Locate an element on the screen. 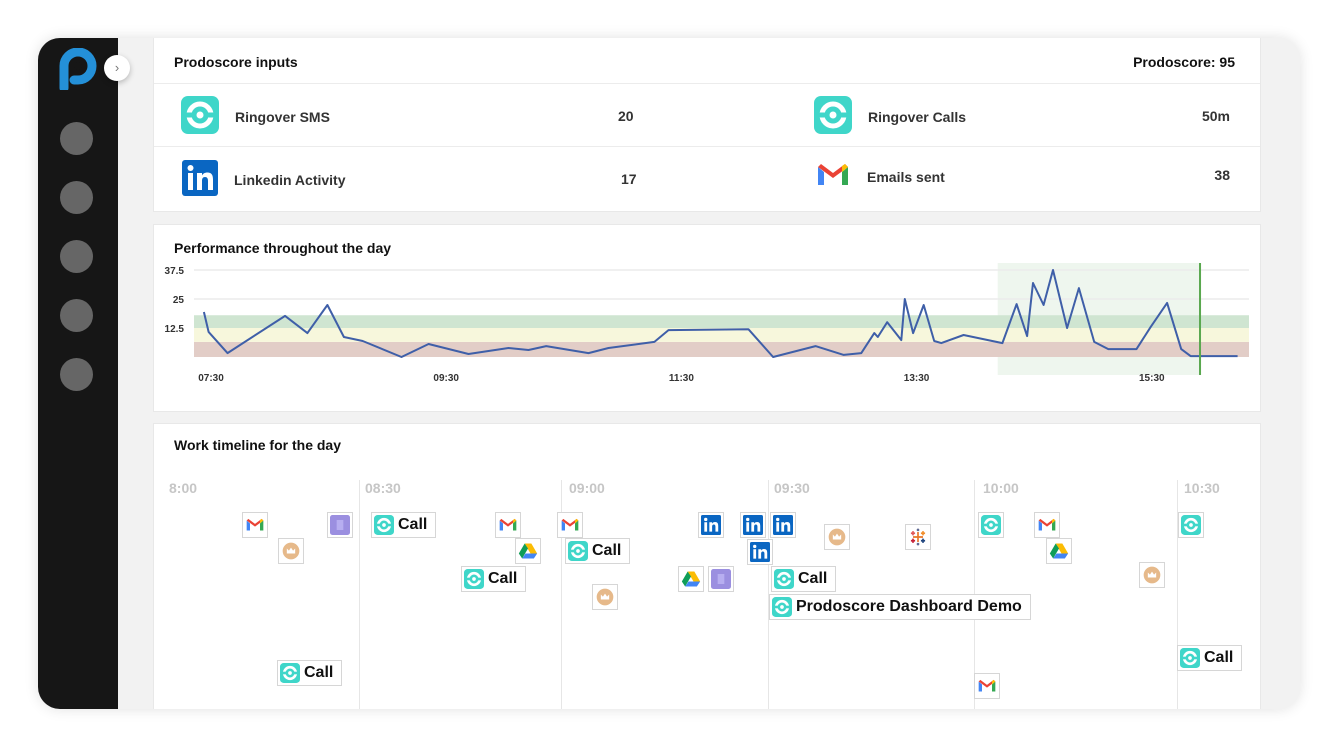  time-label: 10:00 is located at coordinates (1001, 488).